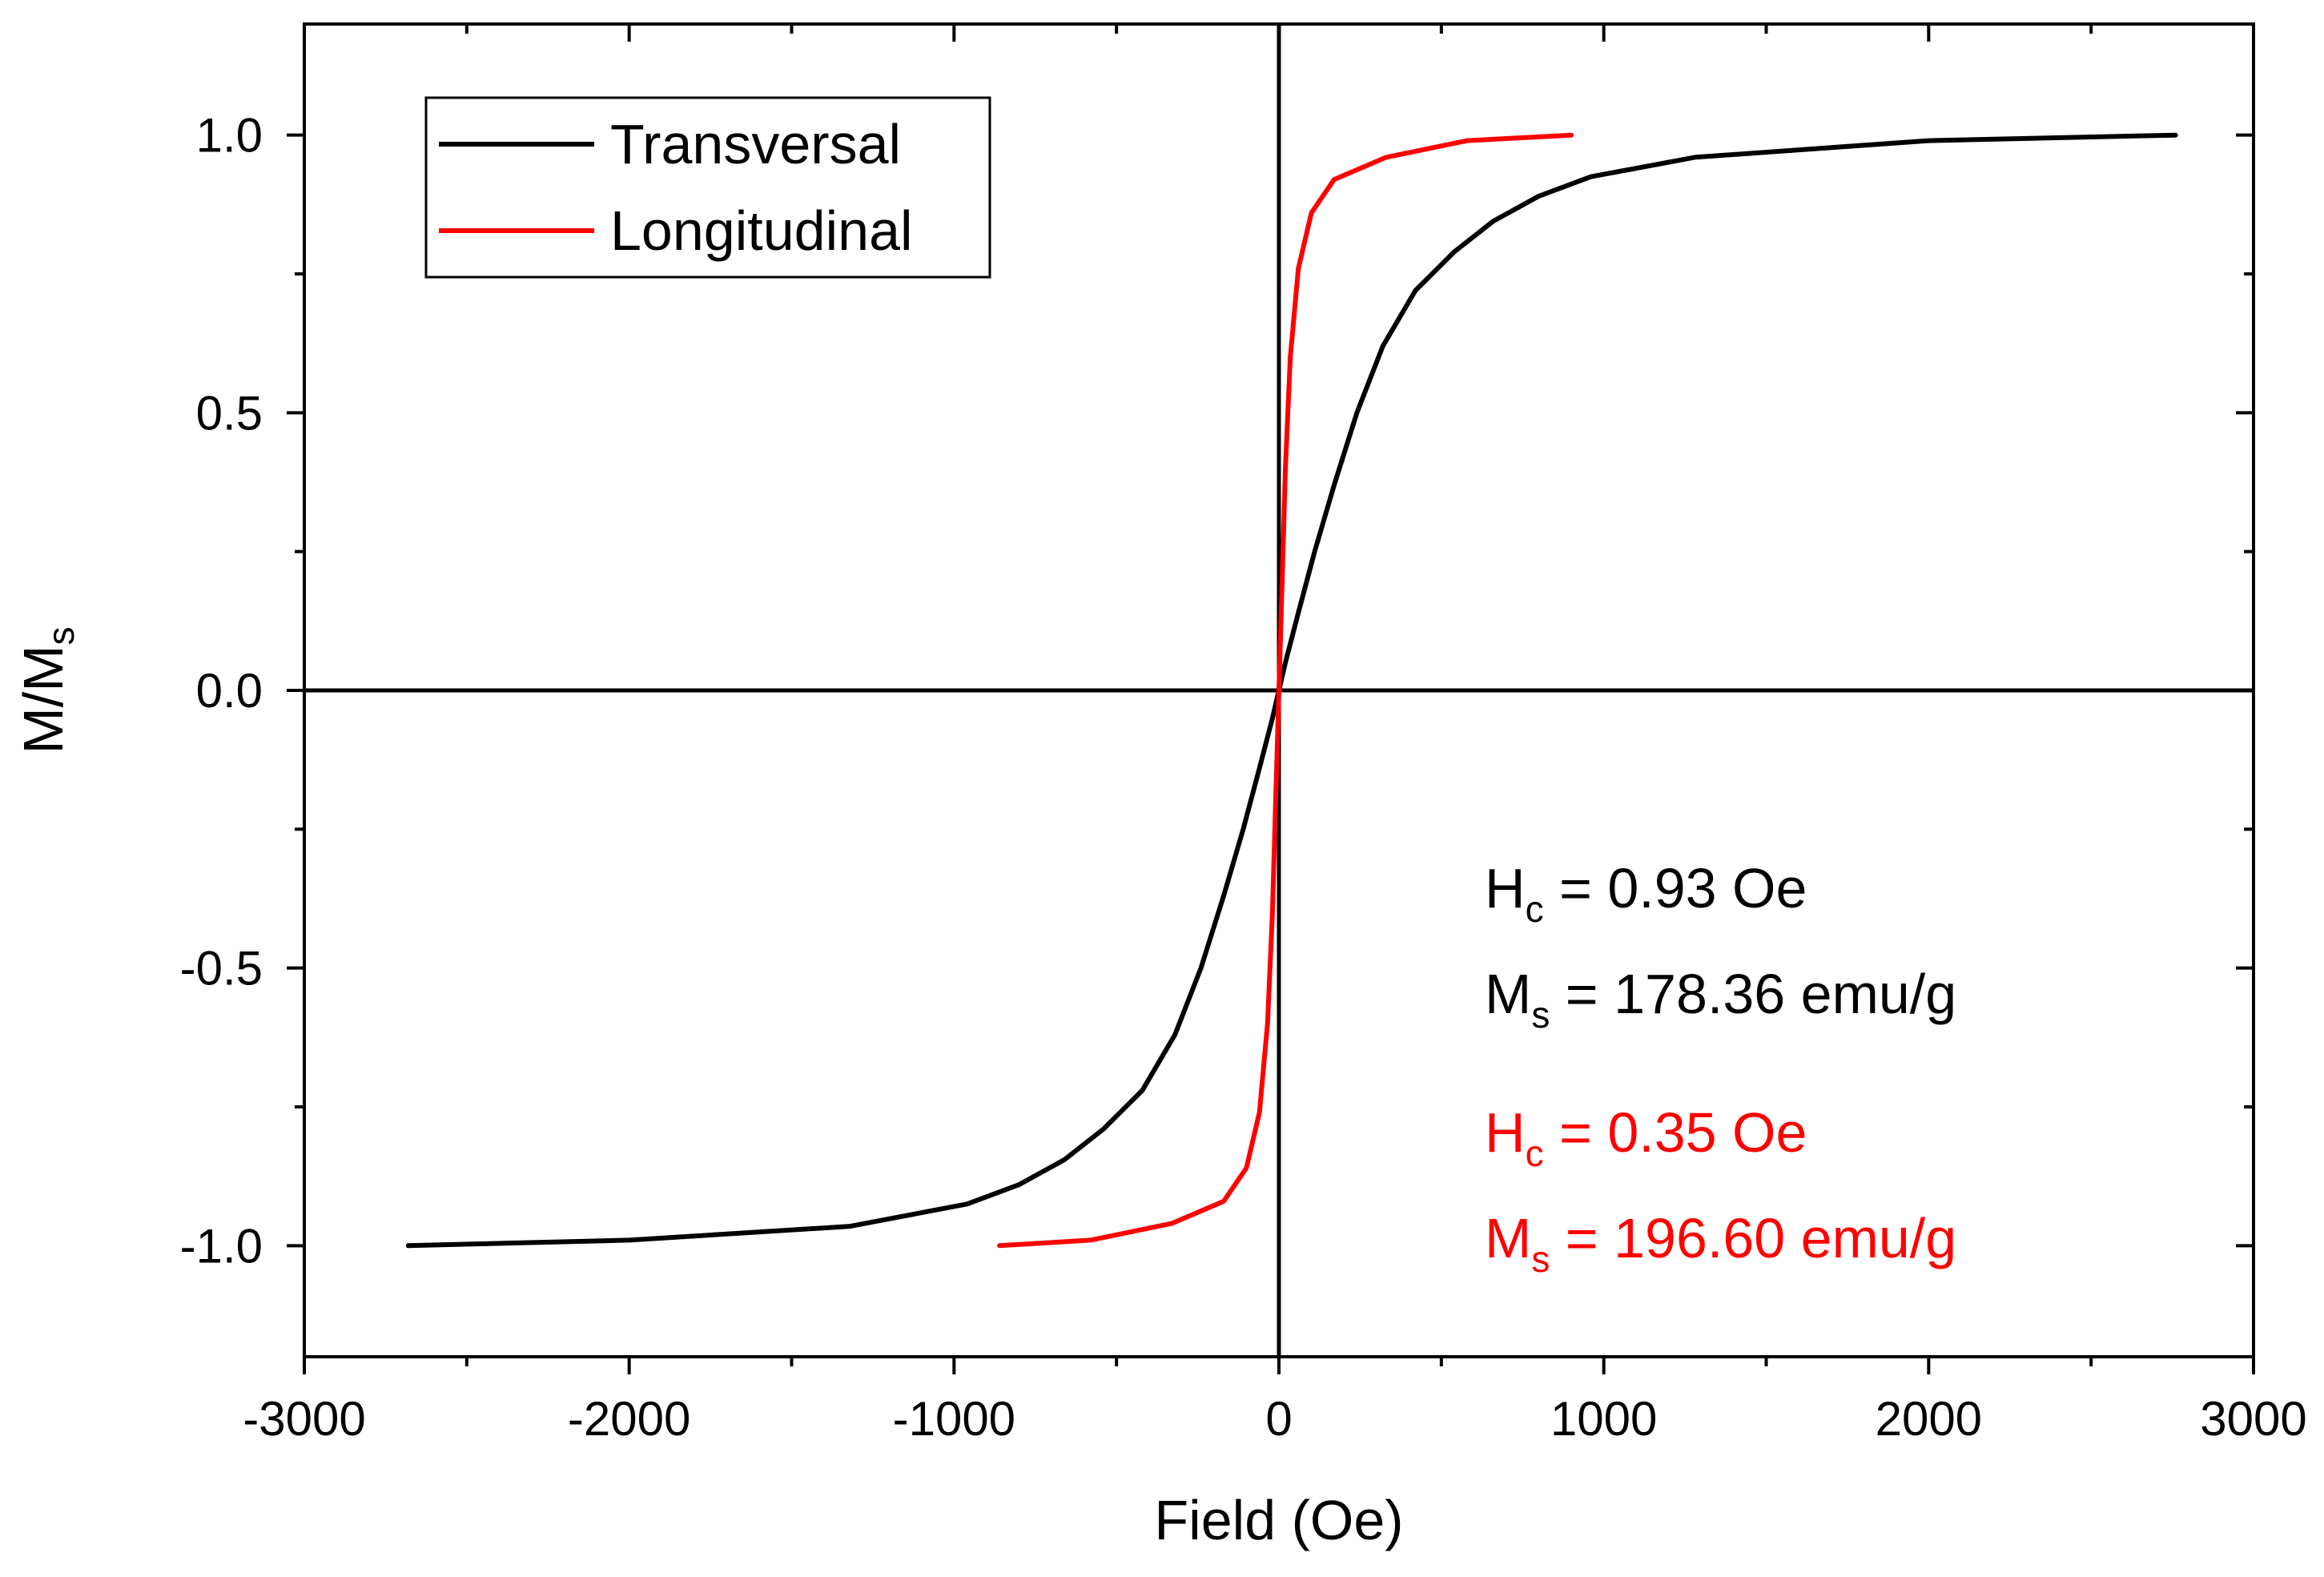 The height and width of the screenshot is (1577, 2324). What do you see at coordinates (1753, 994) in the screenshot?
I see `annotation-value: = 178.36 emu/g` at bounding box center [1753, 994].